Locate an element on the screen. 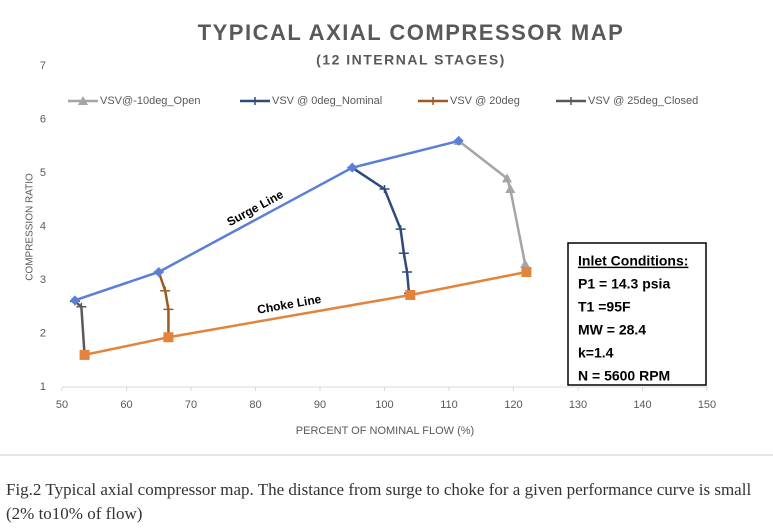  inlet-box is located at coordinates (637, 314).